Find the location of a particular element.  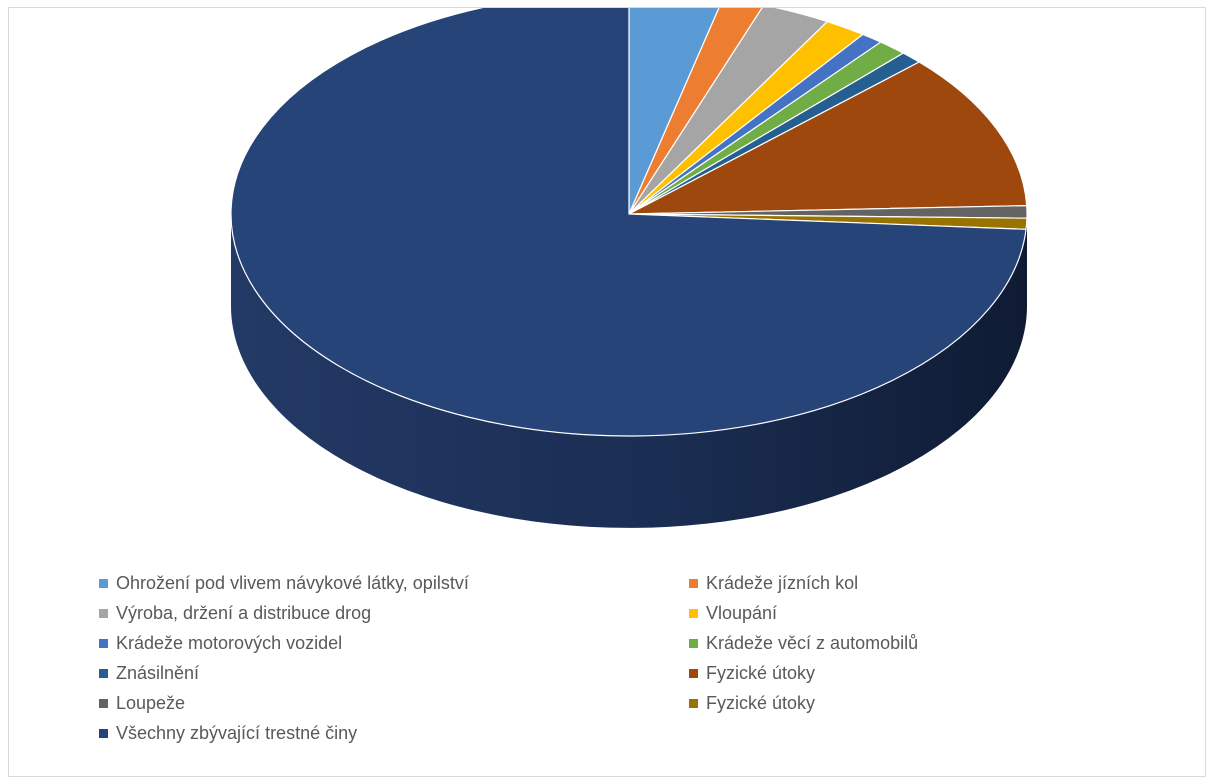

legend-label: Loupeže is located at coordinates (151, 702).